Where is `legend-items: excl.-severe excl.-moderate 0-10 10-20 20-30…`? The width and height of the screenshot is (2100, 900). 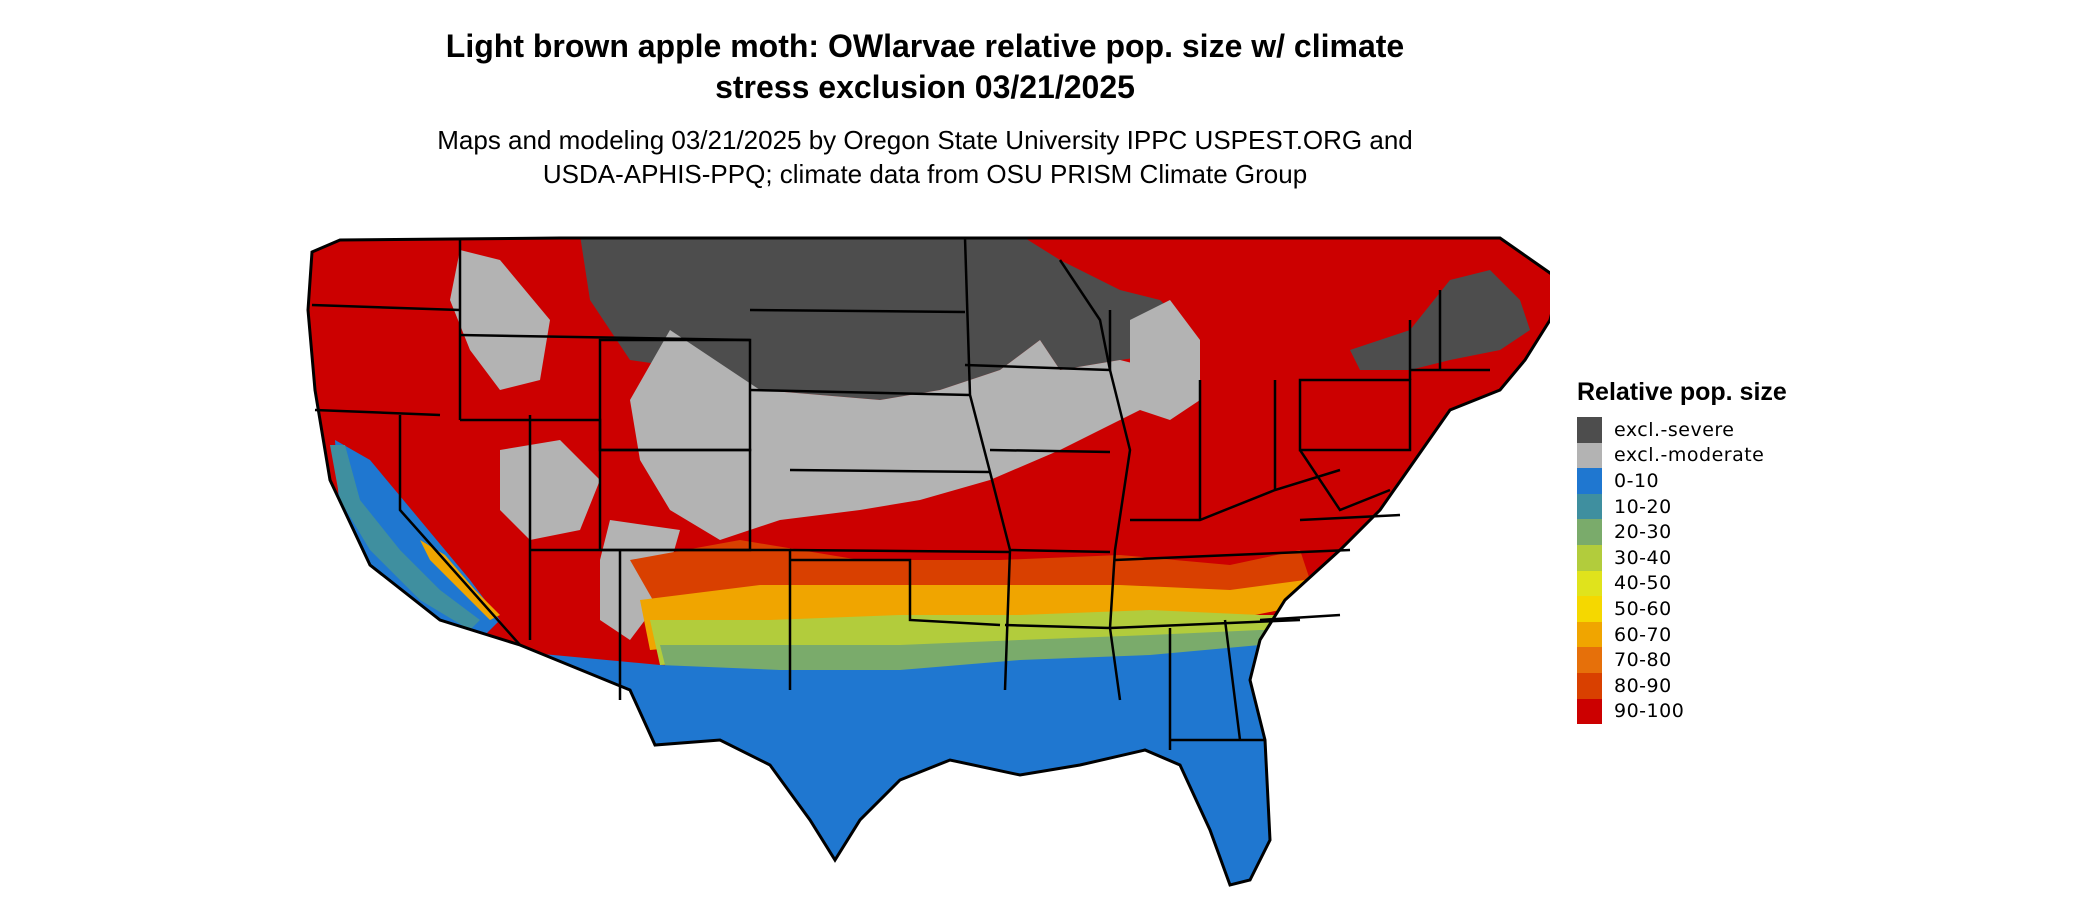 legend-items: excl.-severe excl.-moderate 0-10 10-20 20-30… is located at coordinates (1682, 571).